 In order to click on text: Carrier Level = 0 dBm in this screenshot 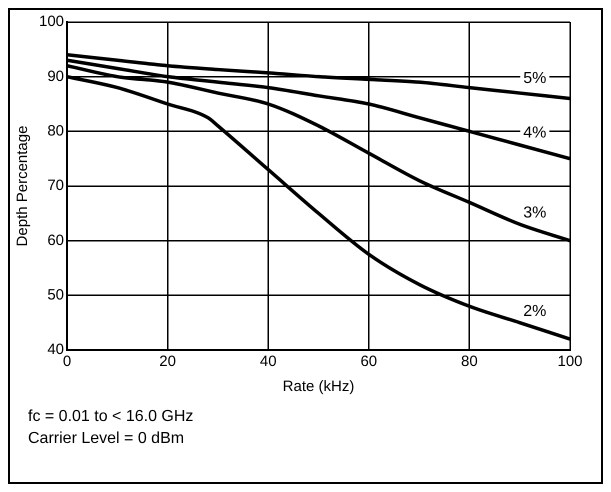, I will do `click(107, 439)`.